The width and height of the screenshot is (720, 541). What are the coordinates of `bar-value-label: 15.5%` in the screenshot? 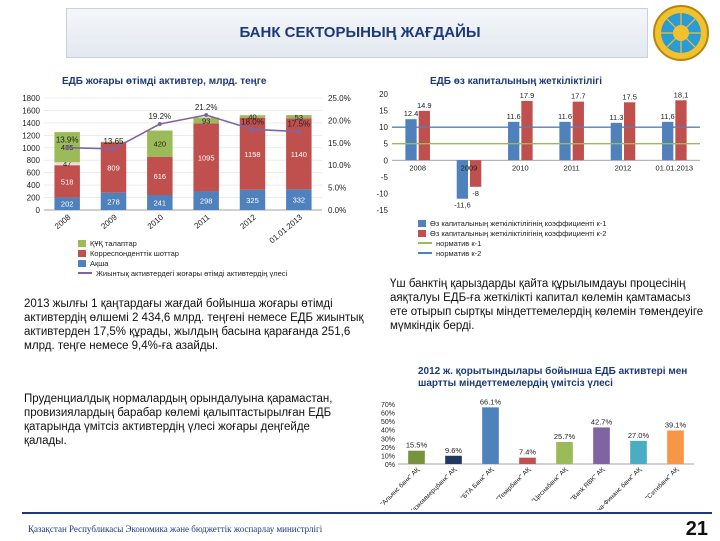 It's located at (417, 445).